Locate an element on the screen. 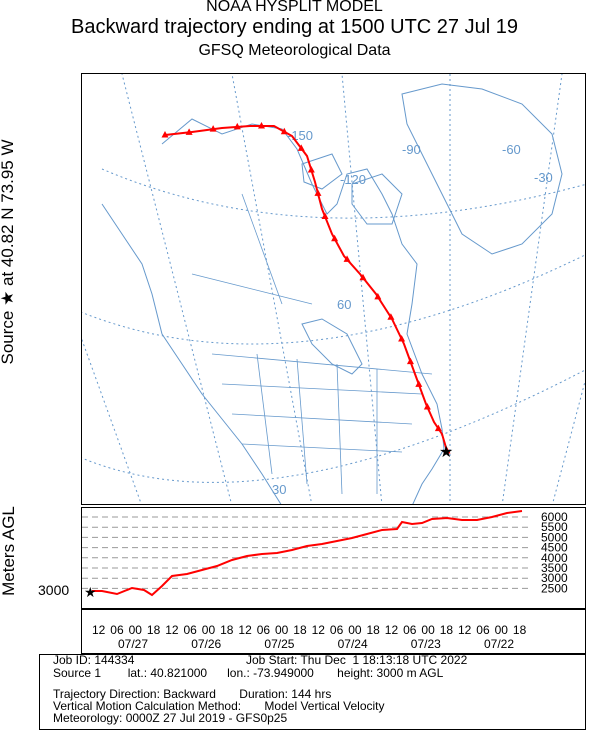 Image resolution: width=589 pixels, height=730 pixels. baffin-outline is located at coordinates (377, 199).